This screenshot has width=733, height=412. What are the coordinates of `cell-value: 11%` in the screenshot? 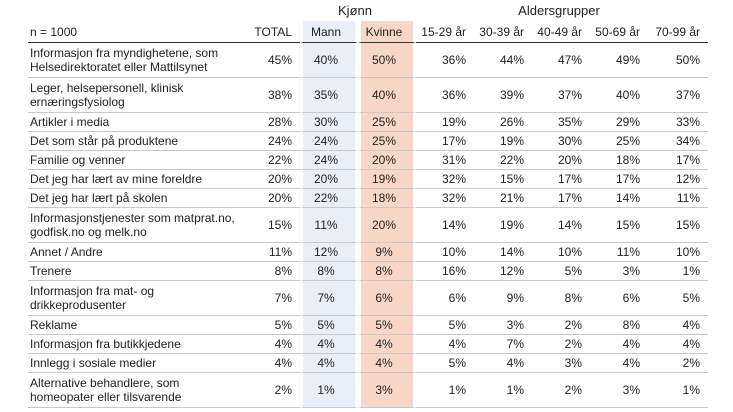 It's located at (275, 252).